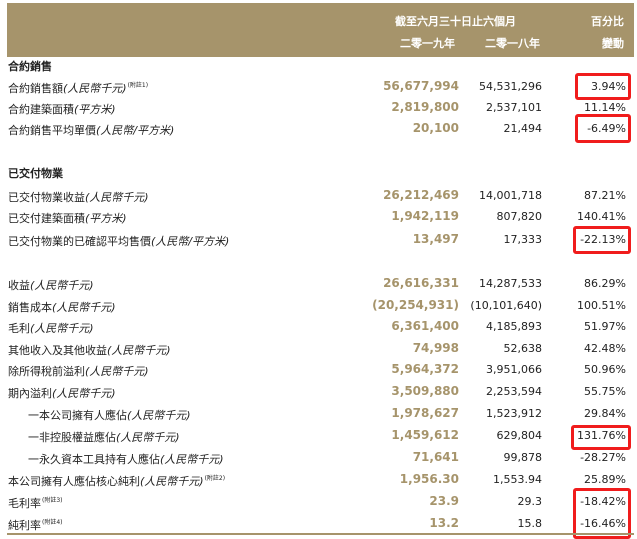  Describe the element at coordinates (110, 415) in the screenshot. I see `row-label: 一本公司擁有人應佔(人民幣千元)` at that location.